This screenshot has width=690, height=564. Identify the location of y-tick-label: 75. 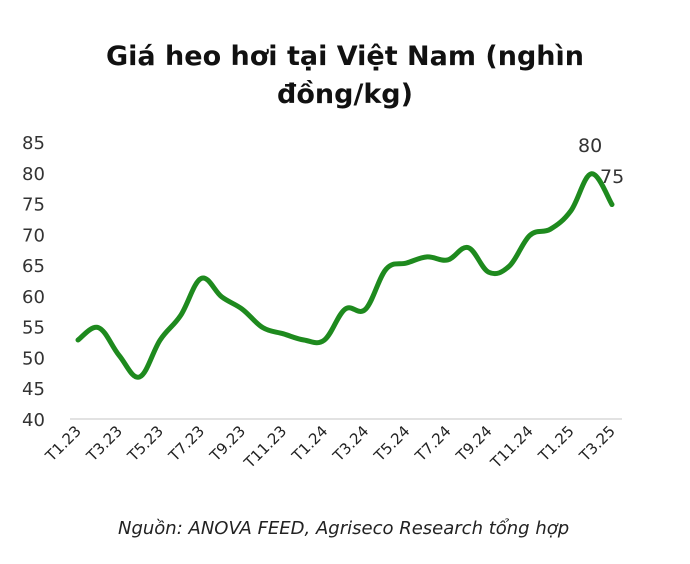
(33, 205).